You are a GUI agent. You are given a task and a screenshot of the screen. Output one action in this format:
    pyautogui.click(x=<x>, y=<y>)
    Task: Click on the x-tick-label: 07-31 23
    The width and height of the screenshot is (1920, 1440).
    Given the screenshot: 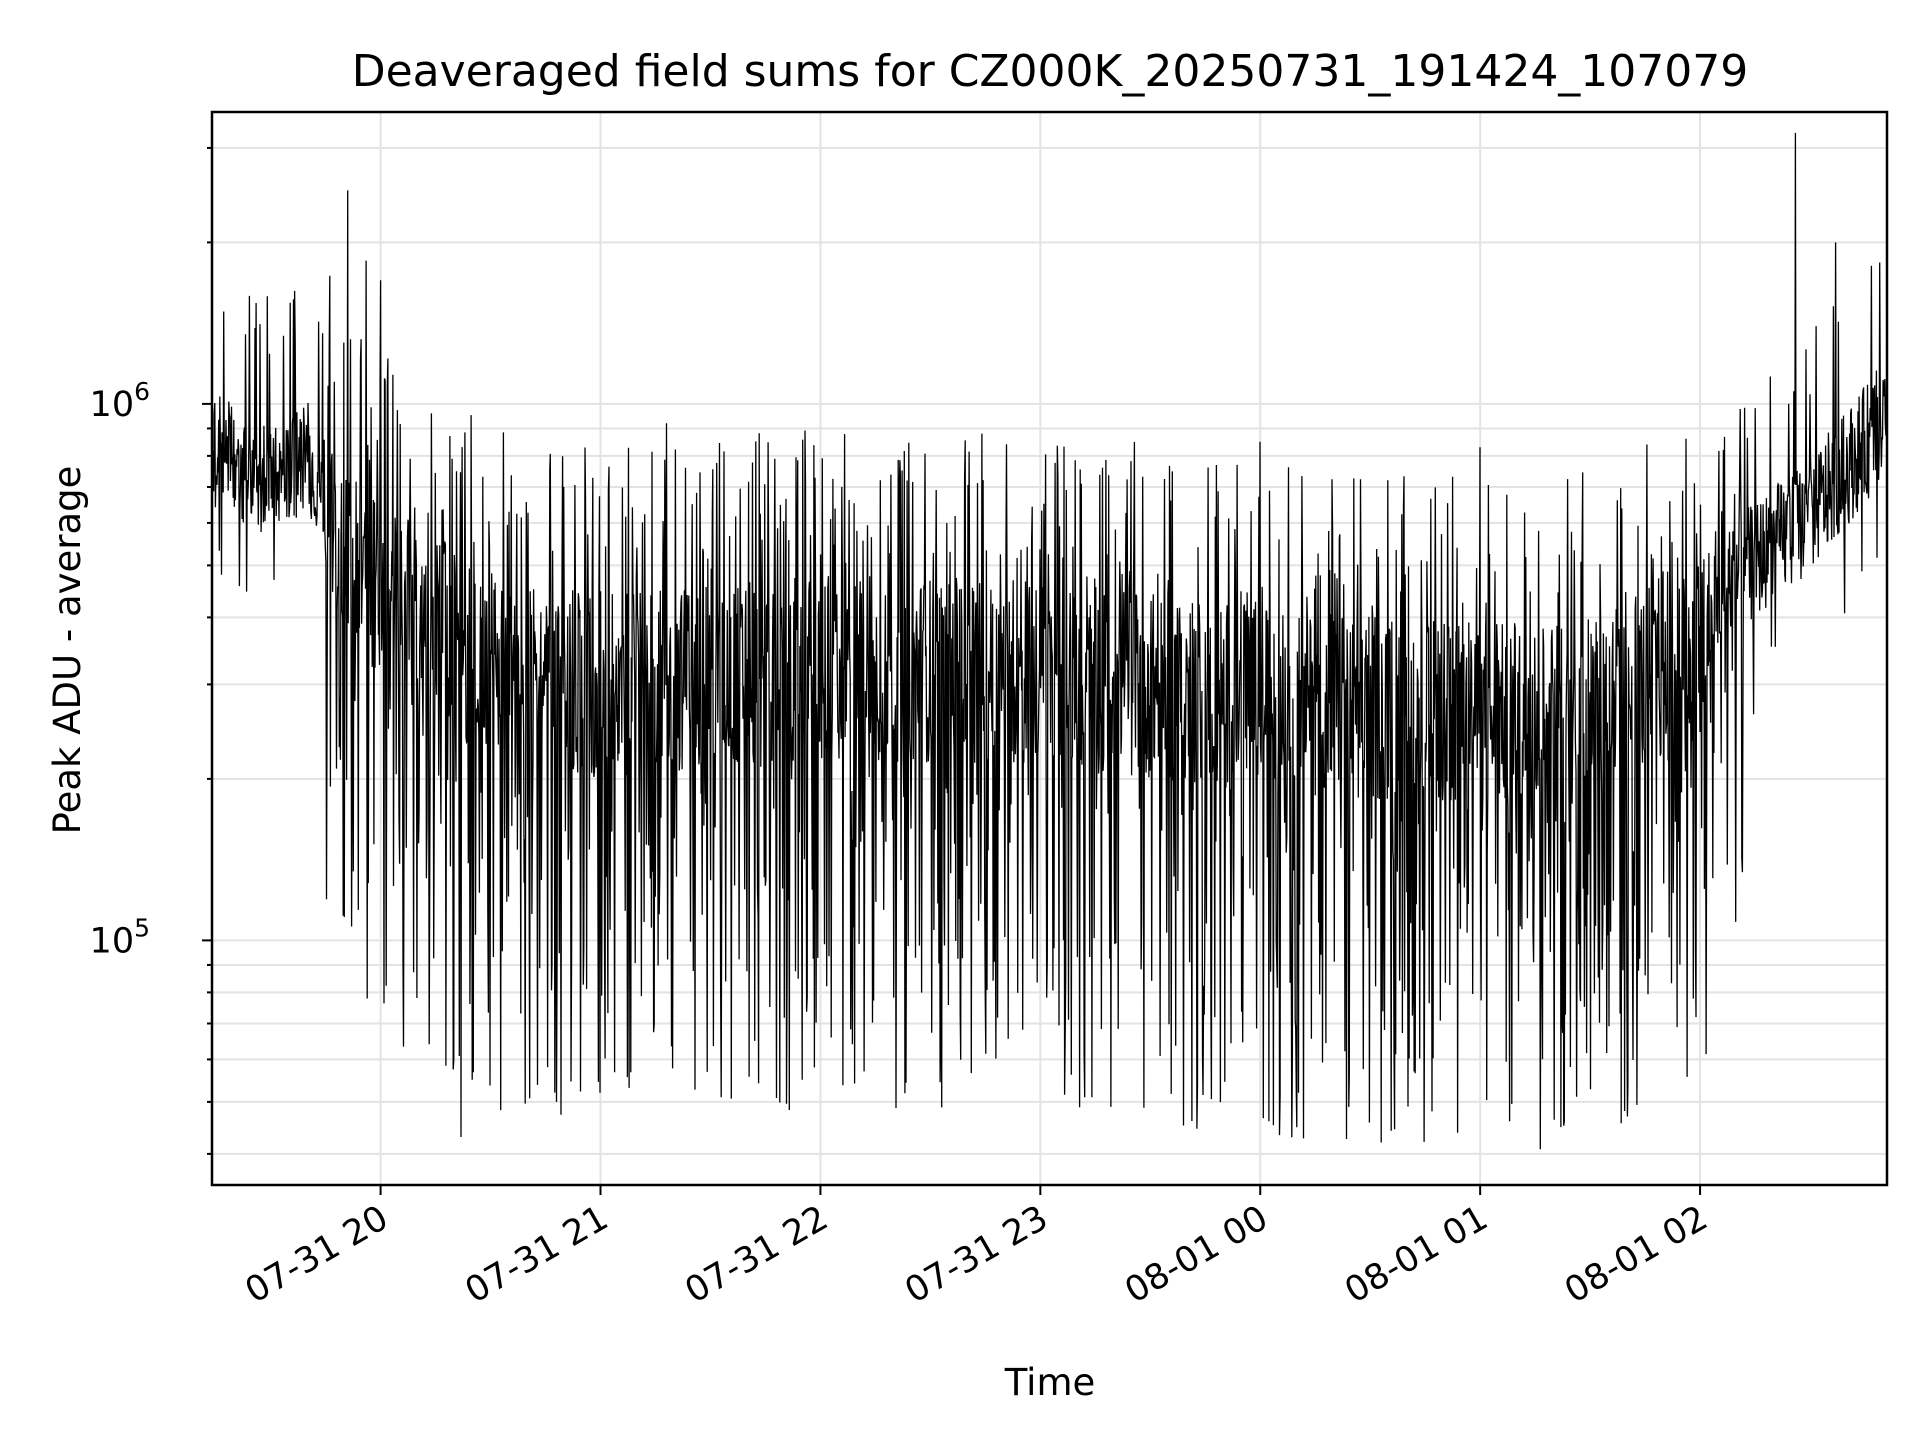 What is the action you would take?
    pyautogui.click(x=977, y=1254)
    